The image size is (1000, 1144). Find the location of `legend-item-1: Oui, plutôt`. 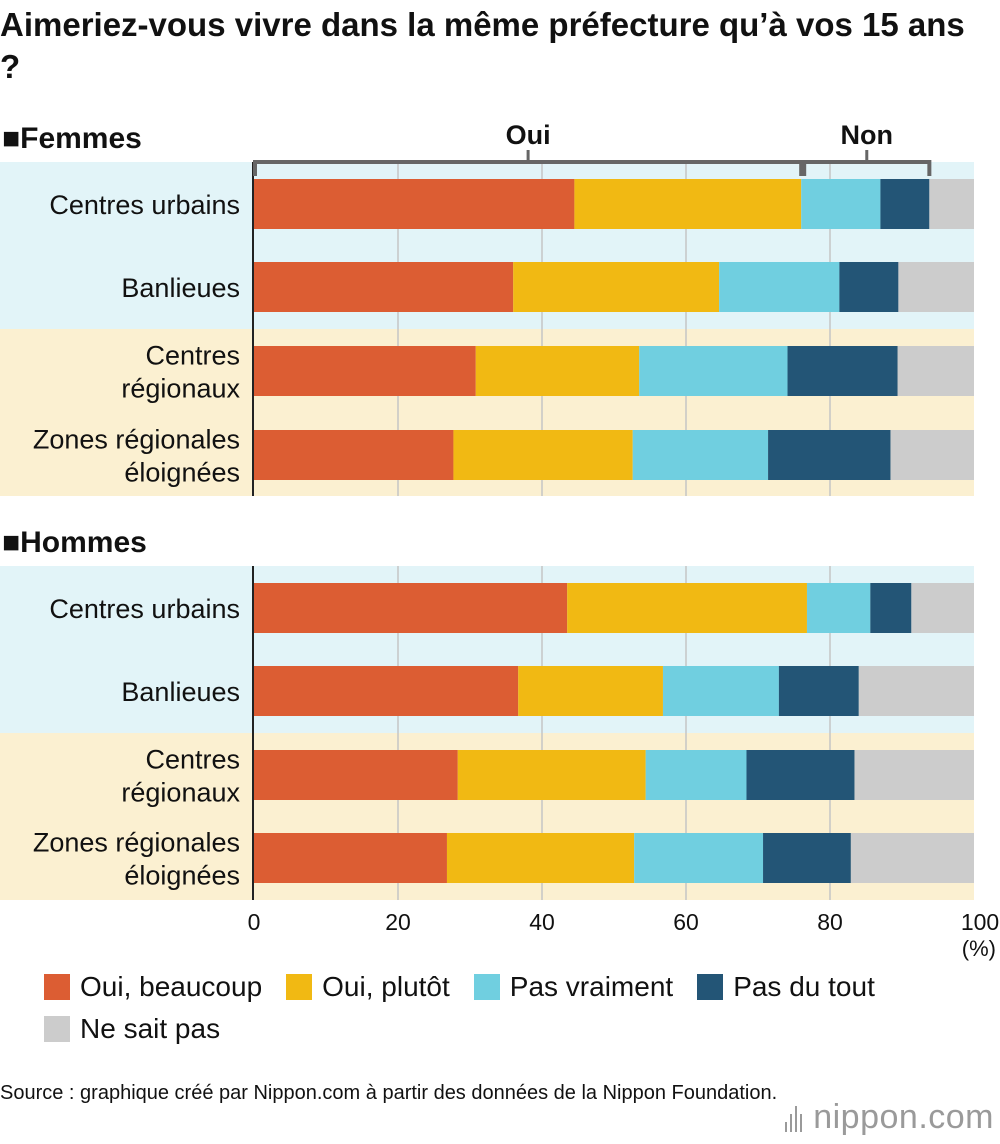

legend-item-1: Oui, plutôt is located at coordinates (368, 987).